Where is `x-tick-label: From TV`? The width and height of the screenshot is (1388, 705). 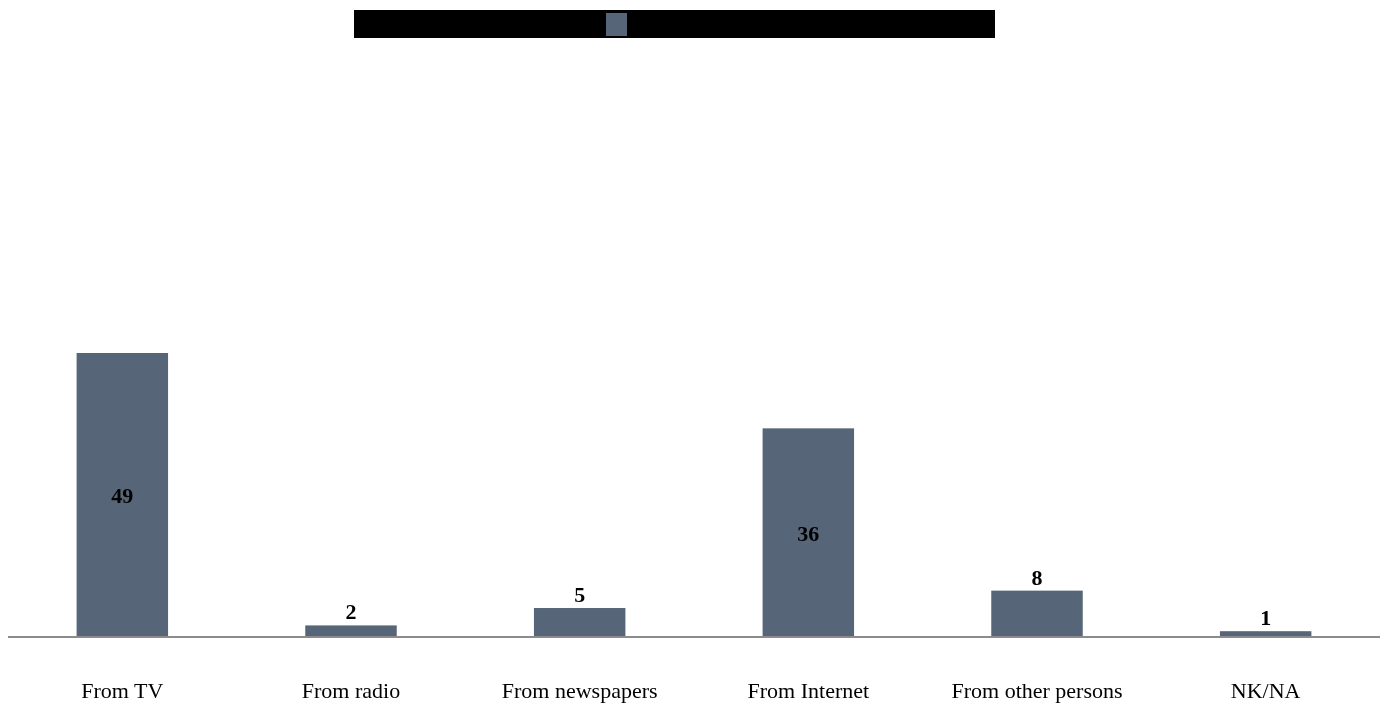 x-tick-label: From TV is located at coordinates (122, 690).